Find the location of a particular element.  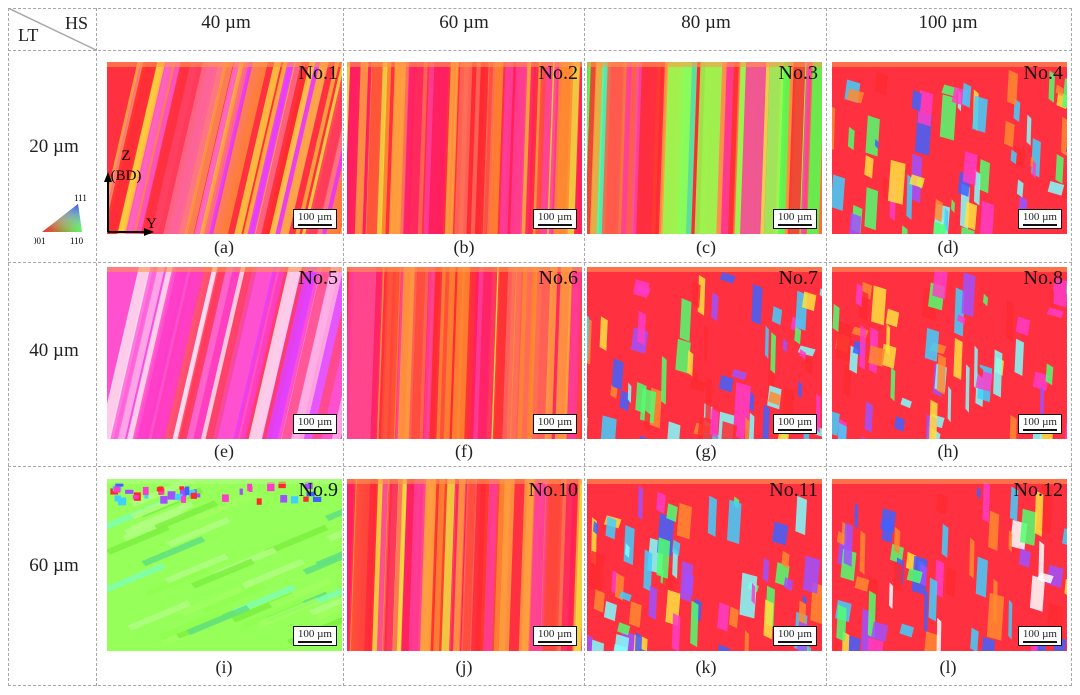

z-axis-label: Z is located at coordinates (125, 156).